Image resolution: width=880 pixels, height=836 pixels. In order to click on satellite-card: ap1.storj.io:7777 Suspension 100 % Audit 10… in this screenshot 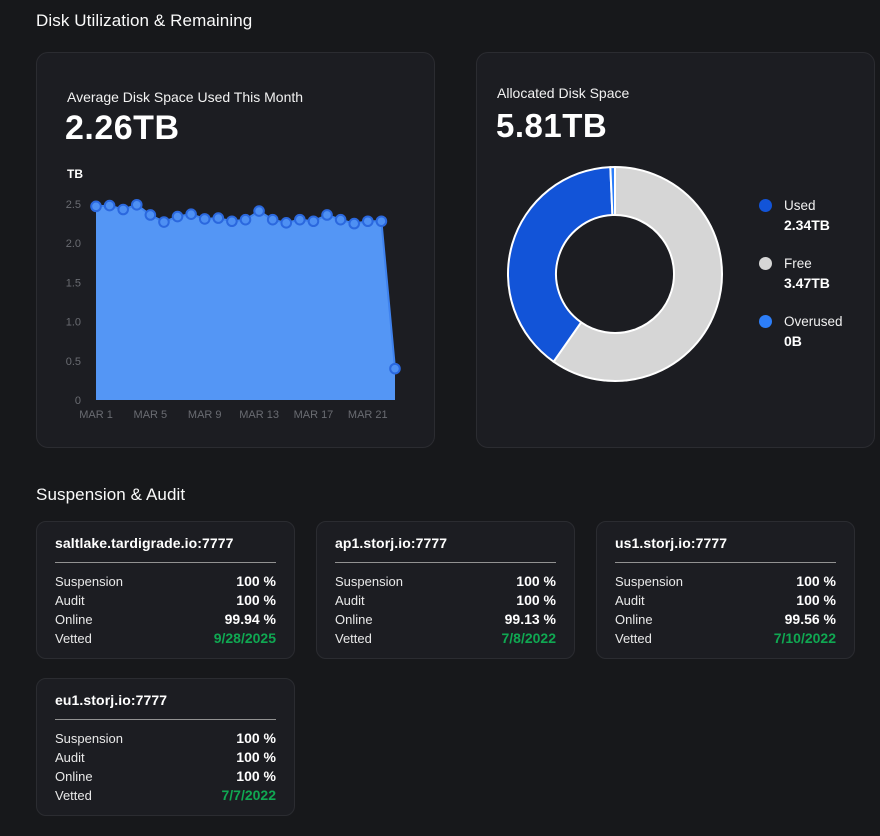, I will do `click(445, 590)`.